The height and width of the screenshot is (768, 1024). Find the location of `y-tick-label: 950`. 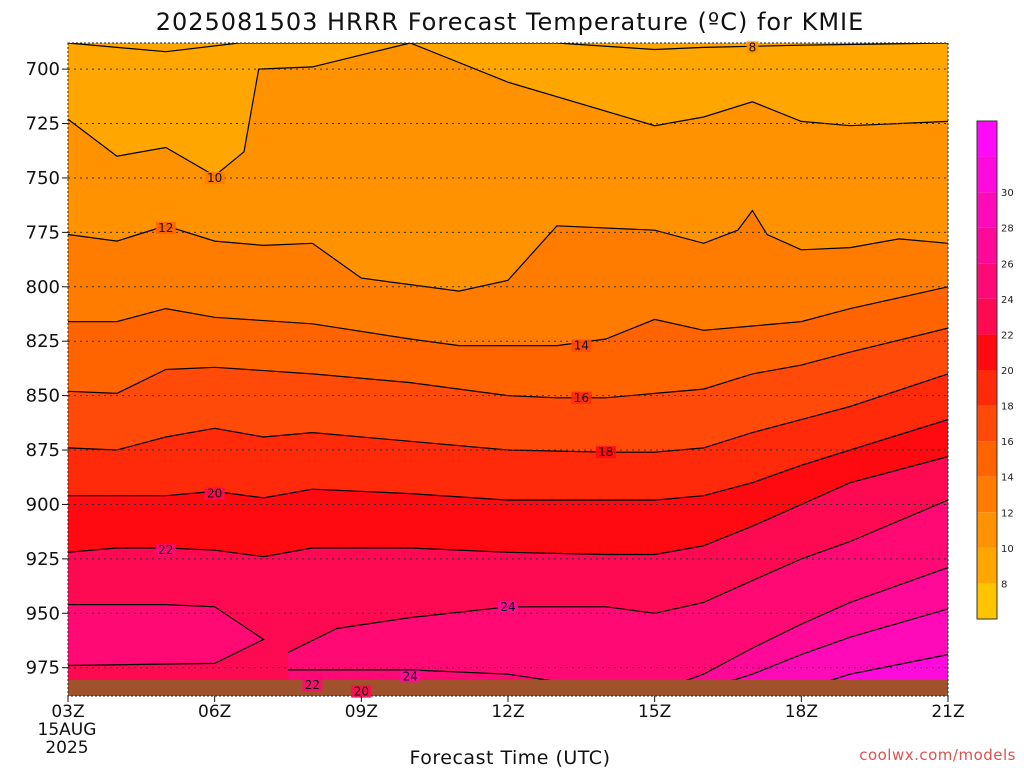

y-tick-label: 950 is located at coordinates (43, 613).